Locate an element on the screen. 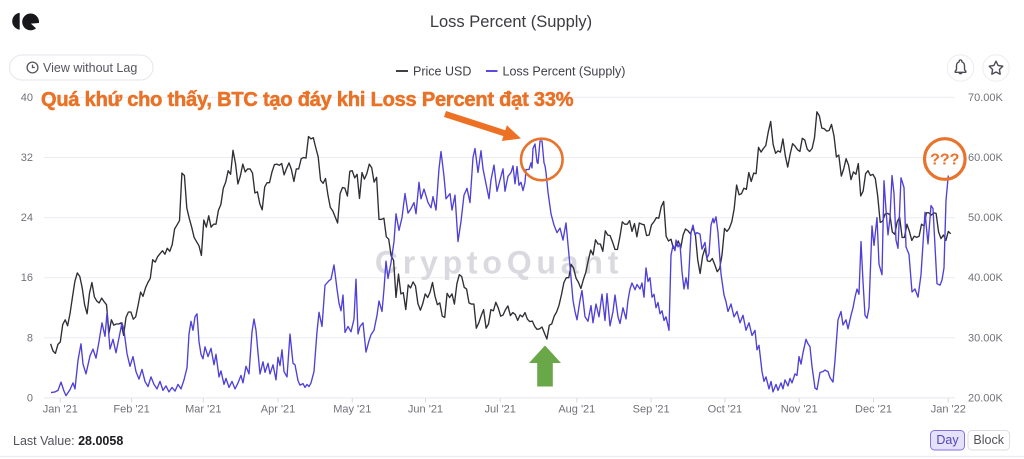 The height and width of the screenshot is (459, 1024). svg-text: 40.00K is located at coordinates (986, 278).